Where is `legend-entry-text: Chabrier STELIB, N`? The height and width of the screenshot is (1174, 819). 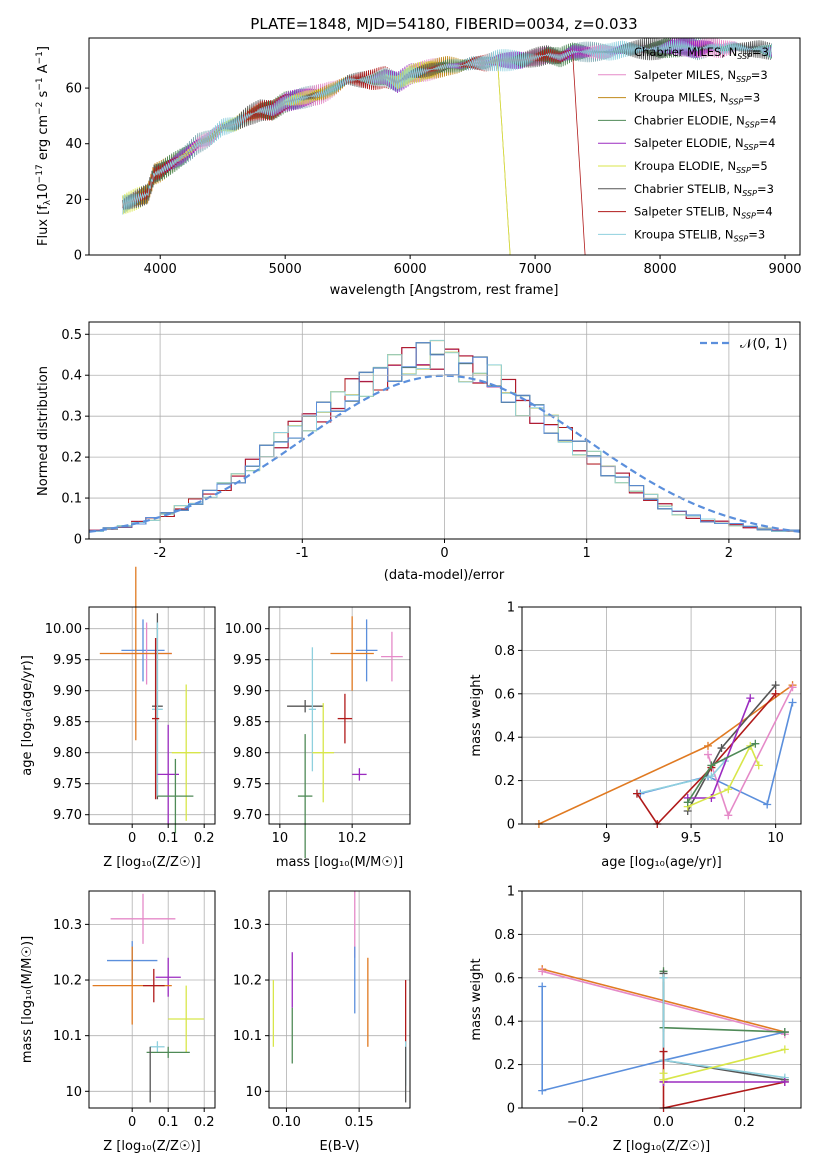
legend-entry-text: Chabrier STELIB, N is located at coordinates (688, 189).